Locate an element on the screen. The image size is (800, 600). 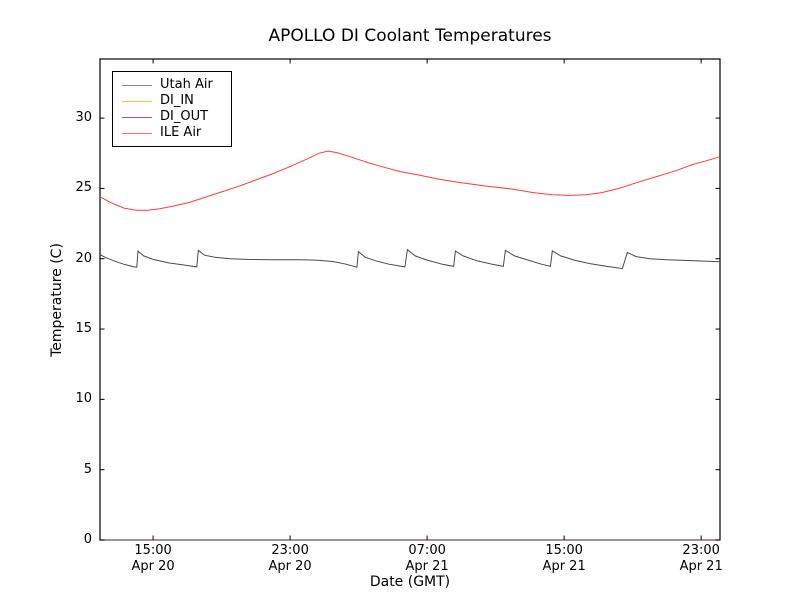
x-tick-label: 23:00 Apr 21 is located at coordinates (701, 558).